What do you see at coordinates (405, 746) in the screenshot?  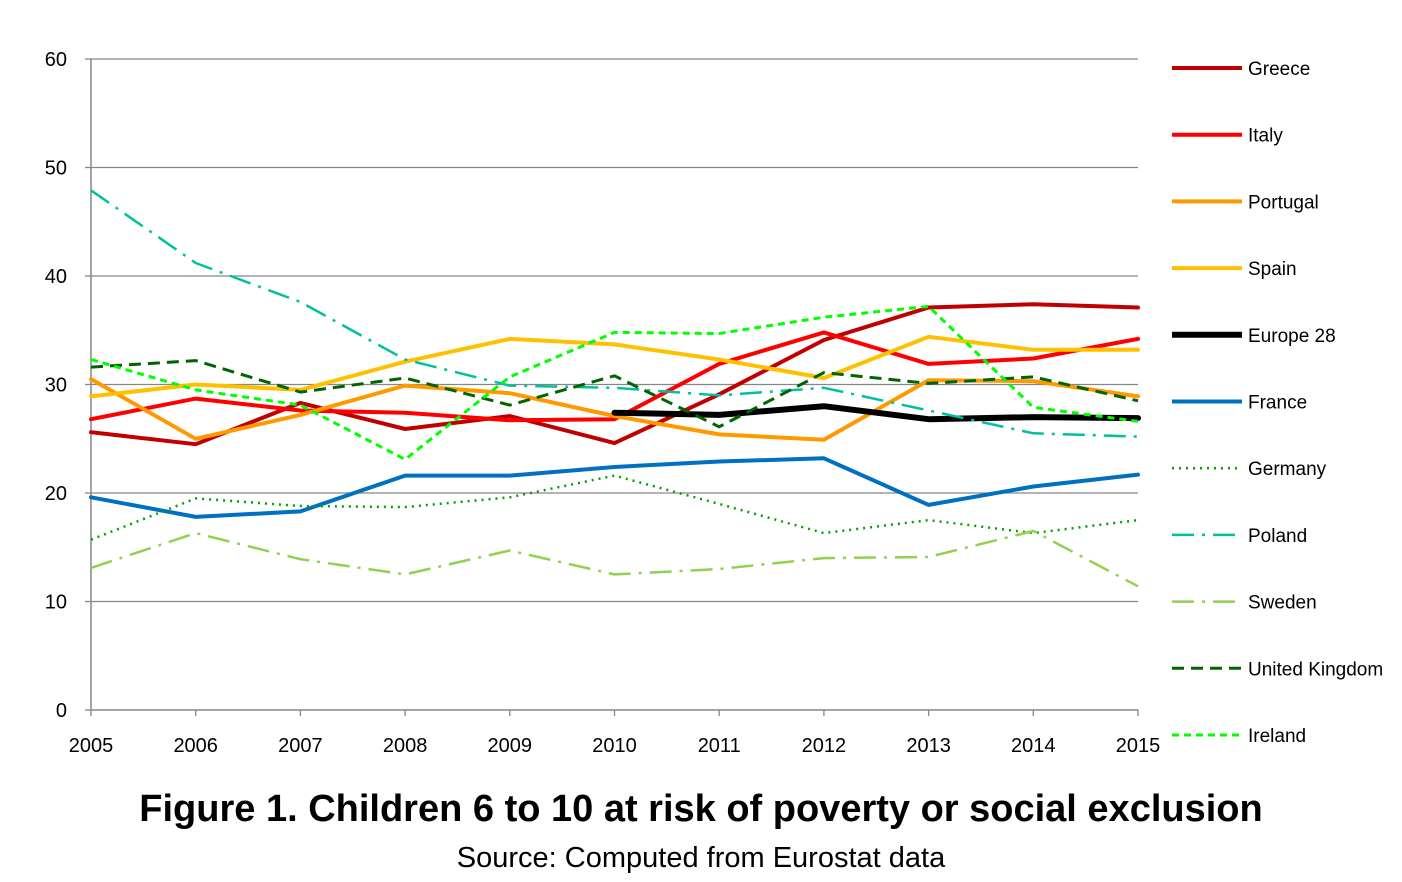 I see `x-tick-label: 2008` at bounding box center [405, 746].